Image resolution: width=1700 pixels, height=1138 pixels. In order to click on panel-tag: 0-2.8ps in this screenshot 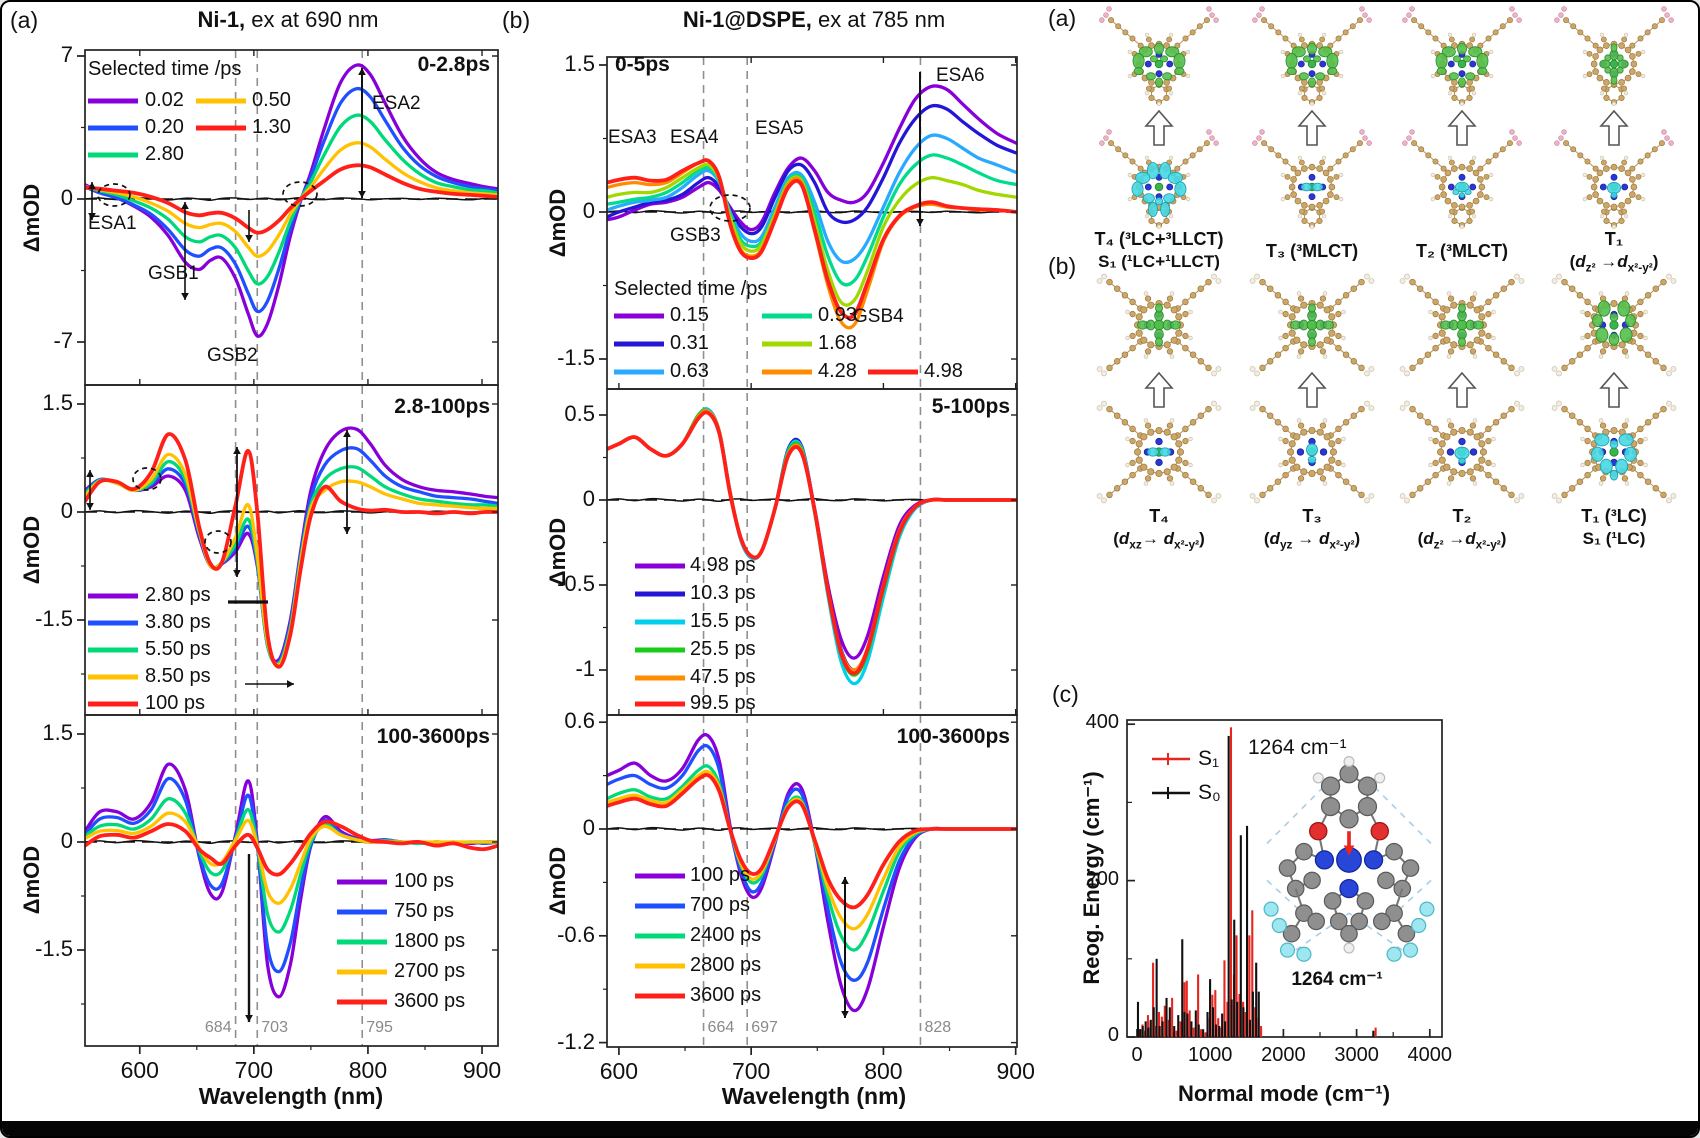, I will do `click(453, 64)`.